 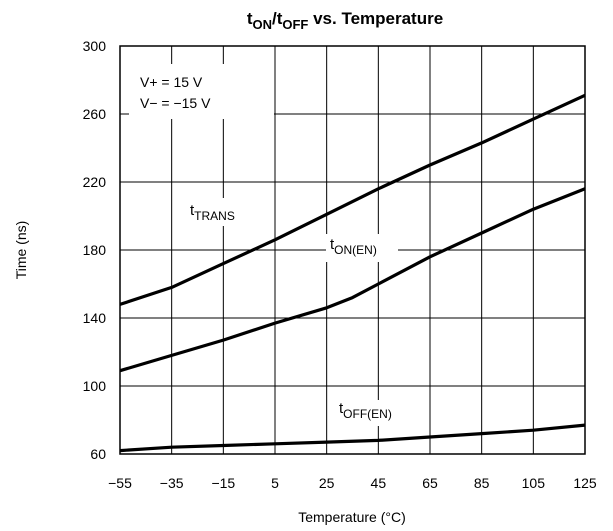 I want to click on condition-vminus: V− = −15 V, so click(x=175, y=103).